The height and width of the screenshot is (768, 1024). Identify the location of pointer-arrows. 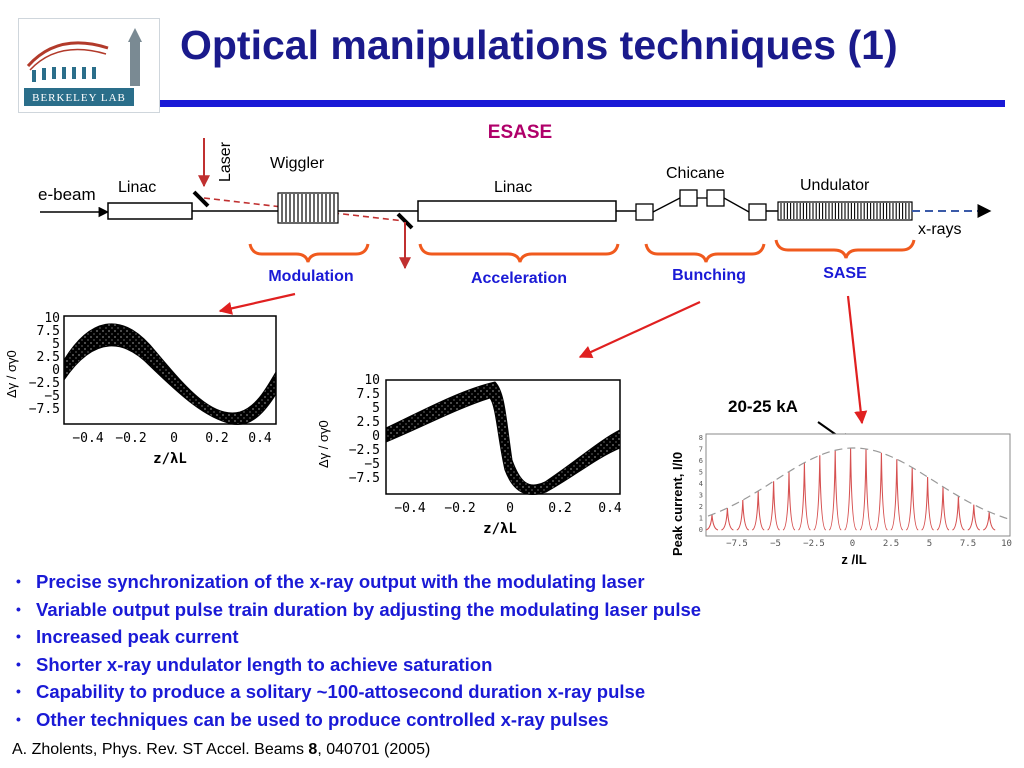
(543, 358).